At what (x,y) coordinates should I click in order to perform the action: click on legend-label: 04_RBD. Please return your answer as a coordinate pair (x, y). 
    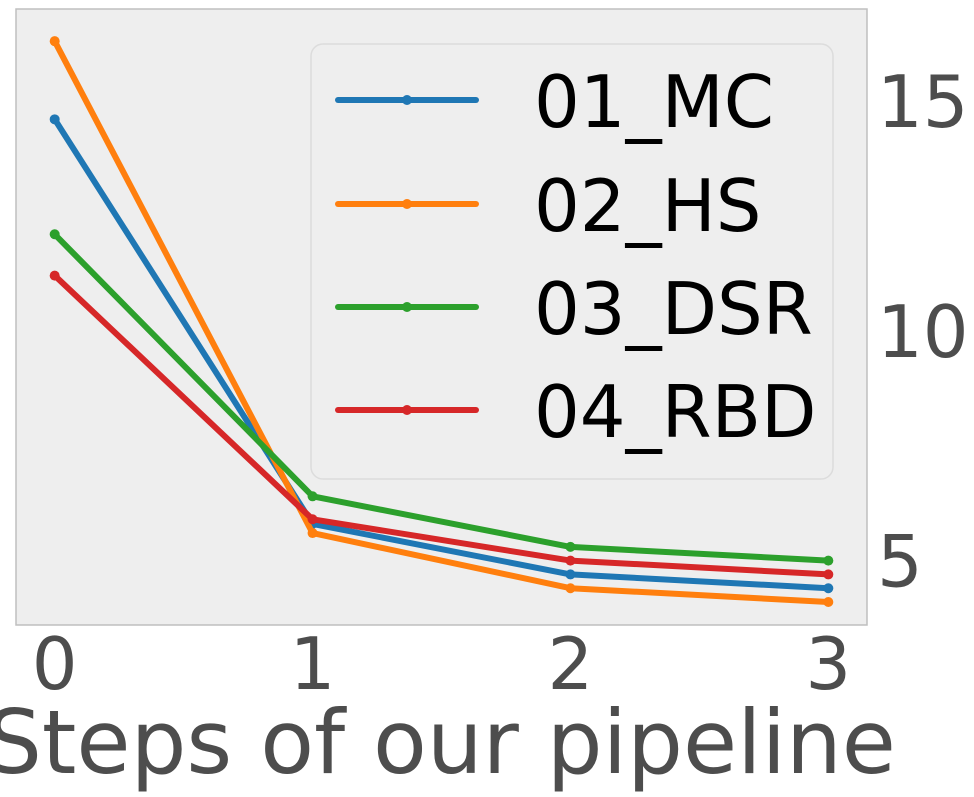
    Looking at the image, I should click on (675, 412).